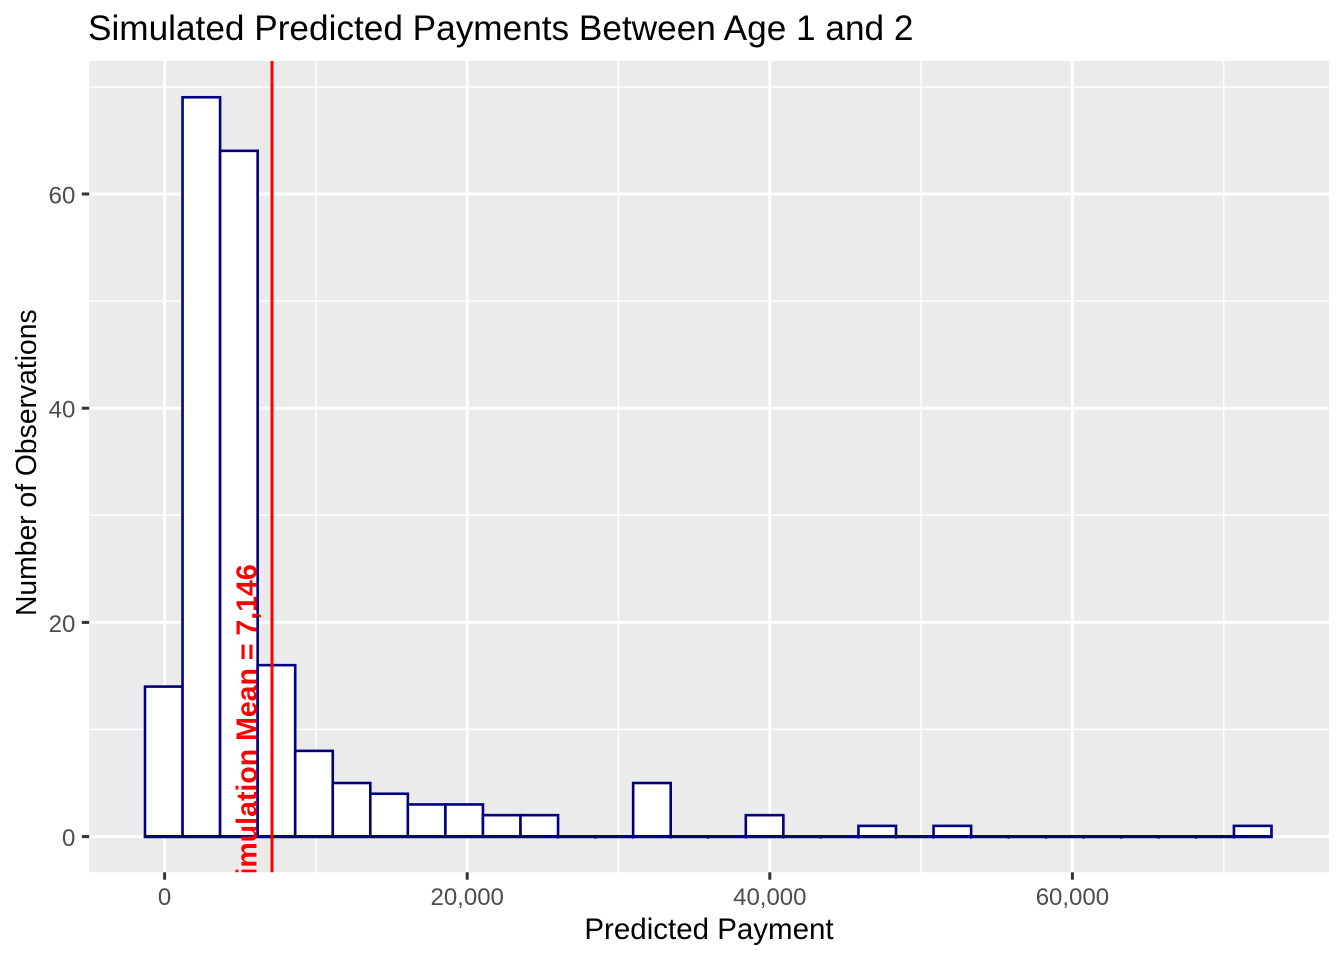  What do you see at coordinates (62, 196) in the screenshot?
I see `svg-text: 60` at bounding box center [62, 196].